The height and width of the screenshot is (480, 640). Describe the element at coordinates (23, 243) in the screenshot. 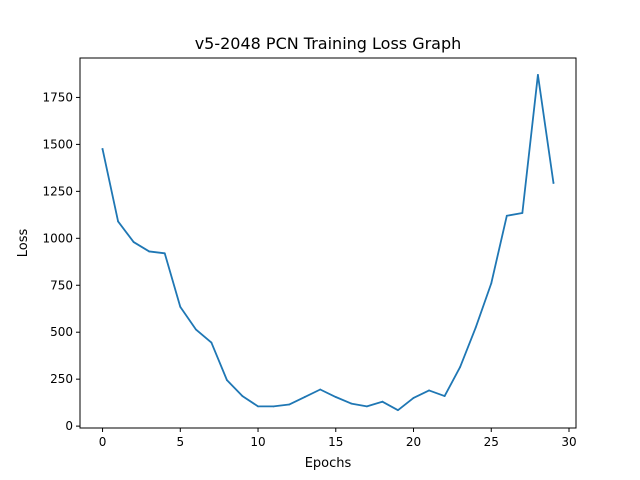

I see `y-axis-label: Loss` at that location.